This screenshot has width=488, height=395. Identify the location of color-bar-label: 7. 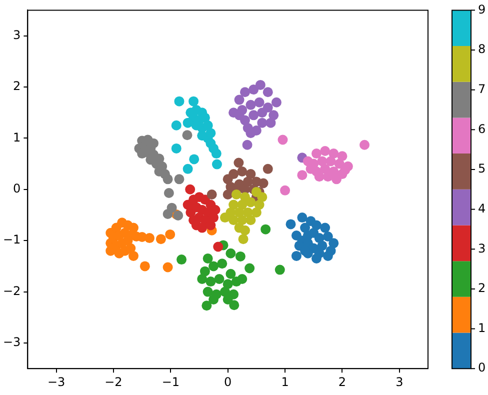
(482, 89).